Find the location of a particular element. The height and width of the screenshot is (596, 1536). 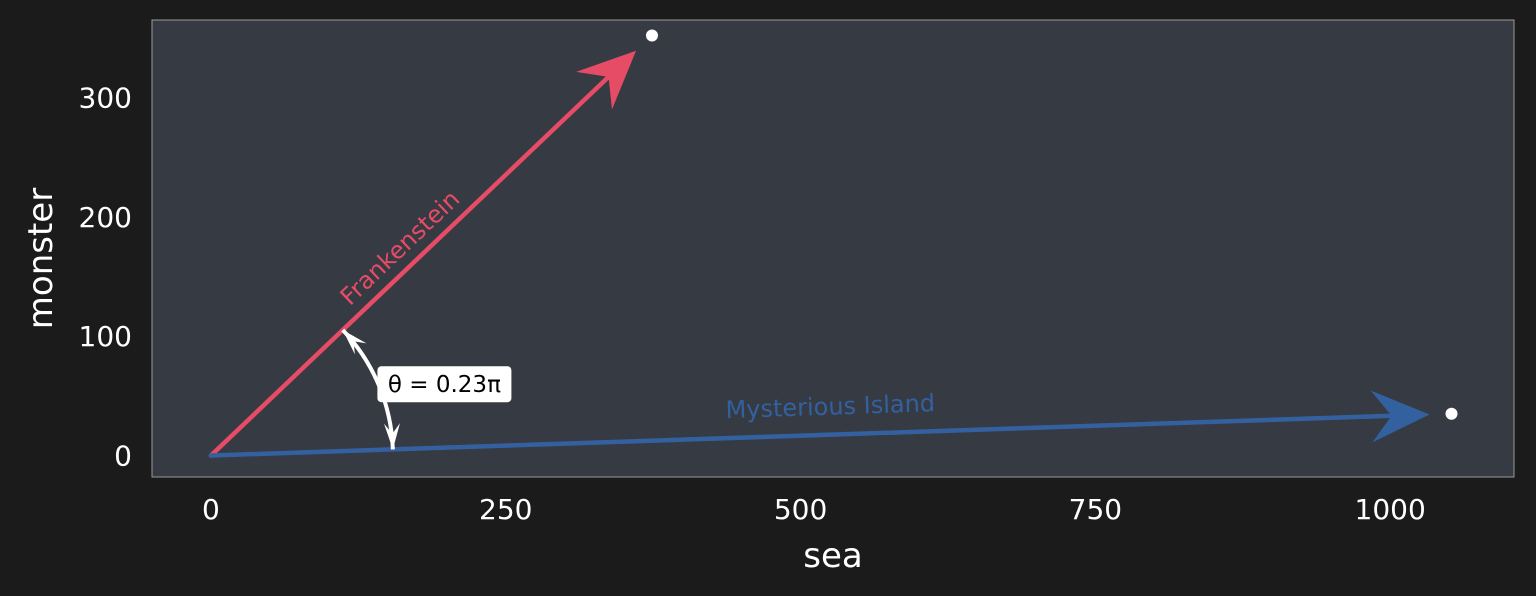

angle-annotation: θ = 0.23π is located at coordinates (426, 389).